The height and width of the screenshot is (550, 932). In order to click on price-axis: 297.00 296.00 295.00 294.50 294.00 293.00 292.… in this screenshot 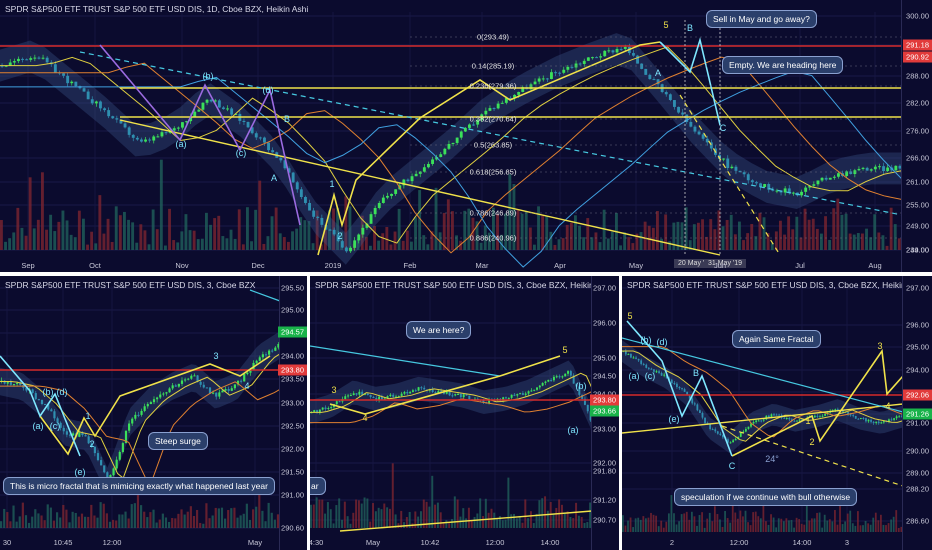, I will do `click(604, 413)`.